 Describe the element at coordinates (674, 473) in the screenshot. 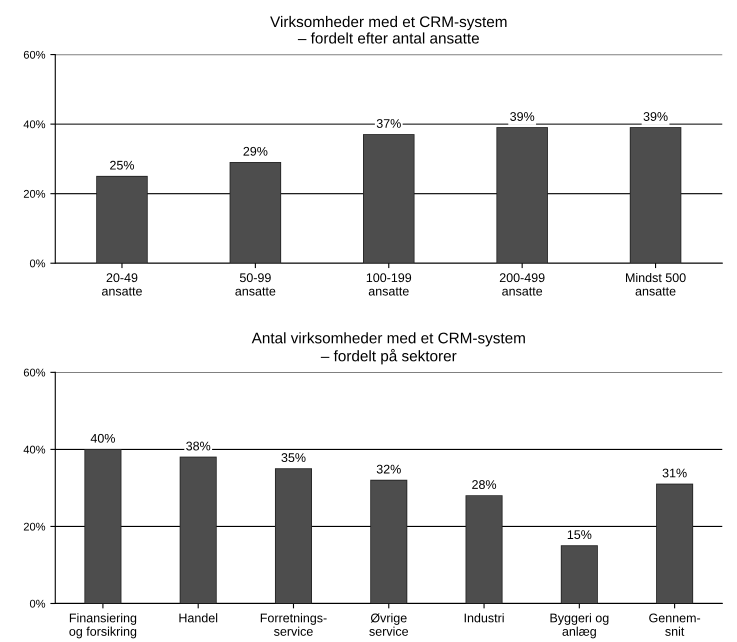

I see `data-label: 31%` at that location.